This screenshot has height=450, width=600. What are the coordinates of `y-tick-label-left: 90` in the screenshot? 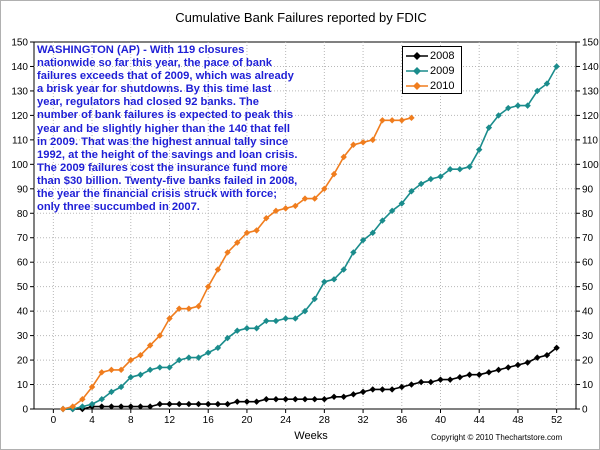 It's located at (23, 189).